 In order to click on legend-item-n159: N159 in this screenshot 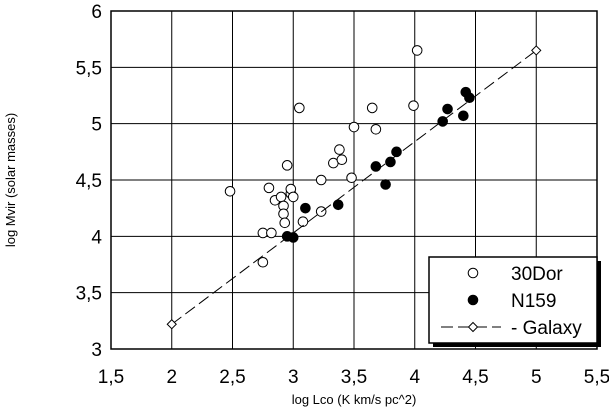, I will do `click(511, 301)`.